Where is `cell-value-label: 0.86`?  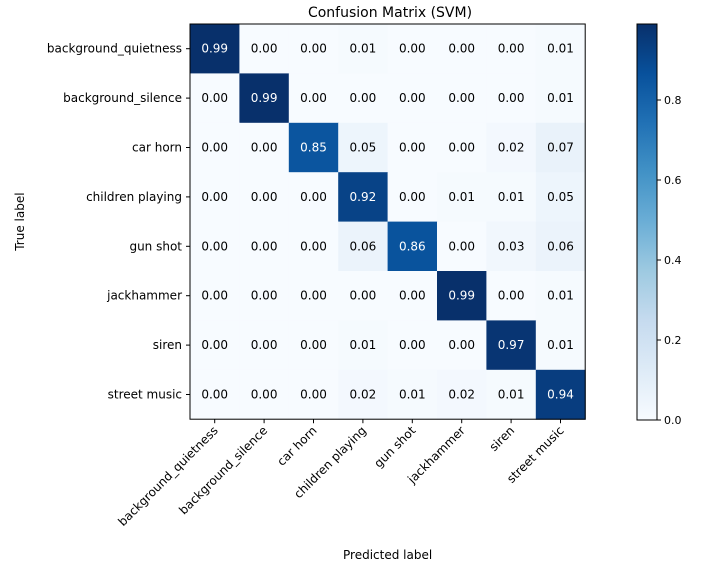
cell-value-label: 0.86 is located at coordinates (412, 246).